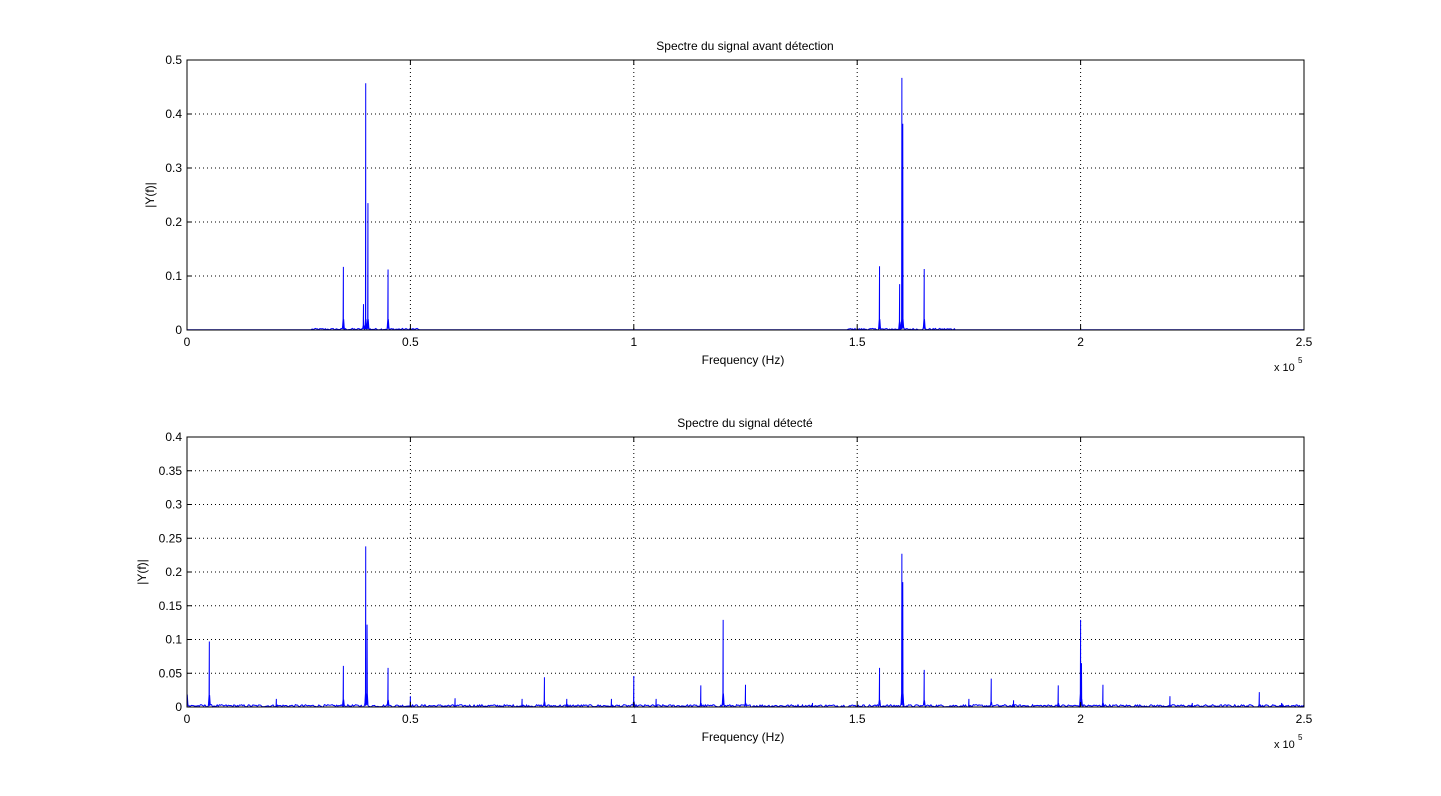  Describe the element at coordinates (171, 606) in the screenshot. I see `y-tick-label: 0.15` at that location.